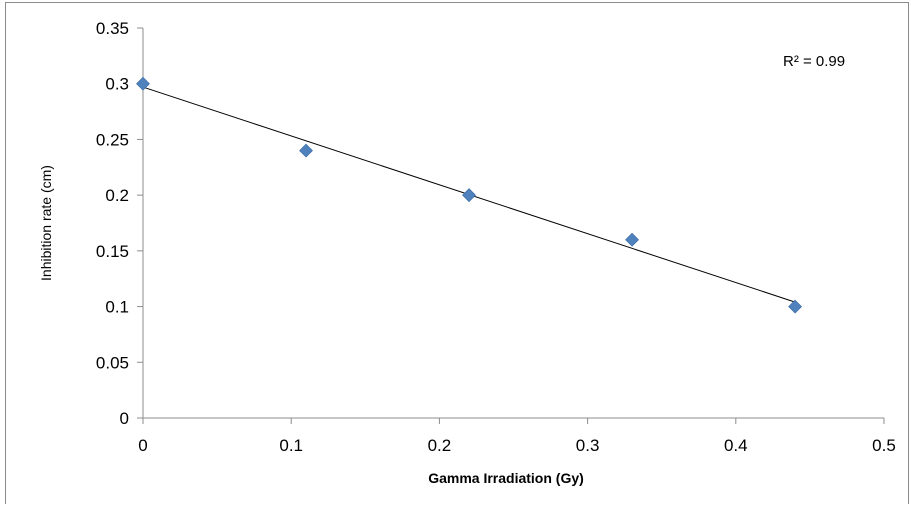 Image resolution: width=911 pixels, height=506 pixels. I want to click on y-tick-label: 0.3, so click(117, 84).